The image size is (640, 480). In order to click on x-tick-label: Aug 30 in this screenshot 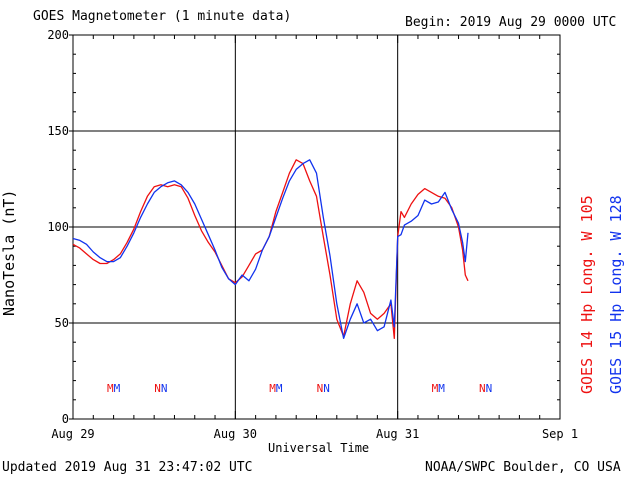, I will do `click(235, 434)`.